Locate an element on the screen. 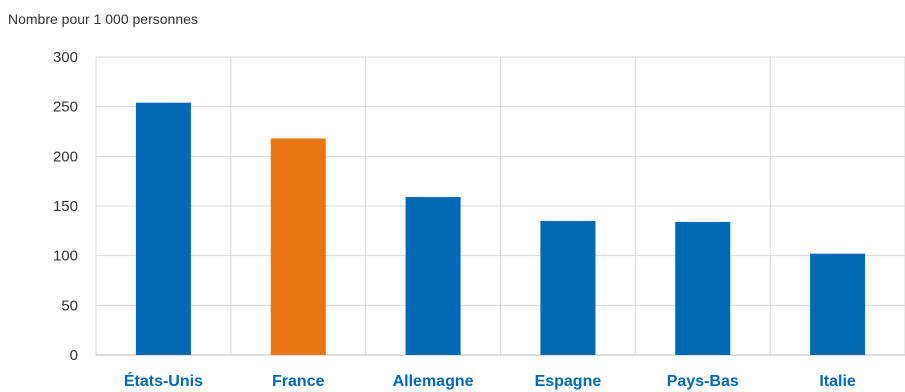 The image size is (905, 392). x-tick-label: Italie is located at coordinates (837, 381).